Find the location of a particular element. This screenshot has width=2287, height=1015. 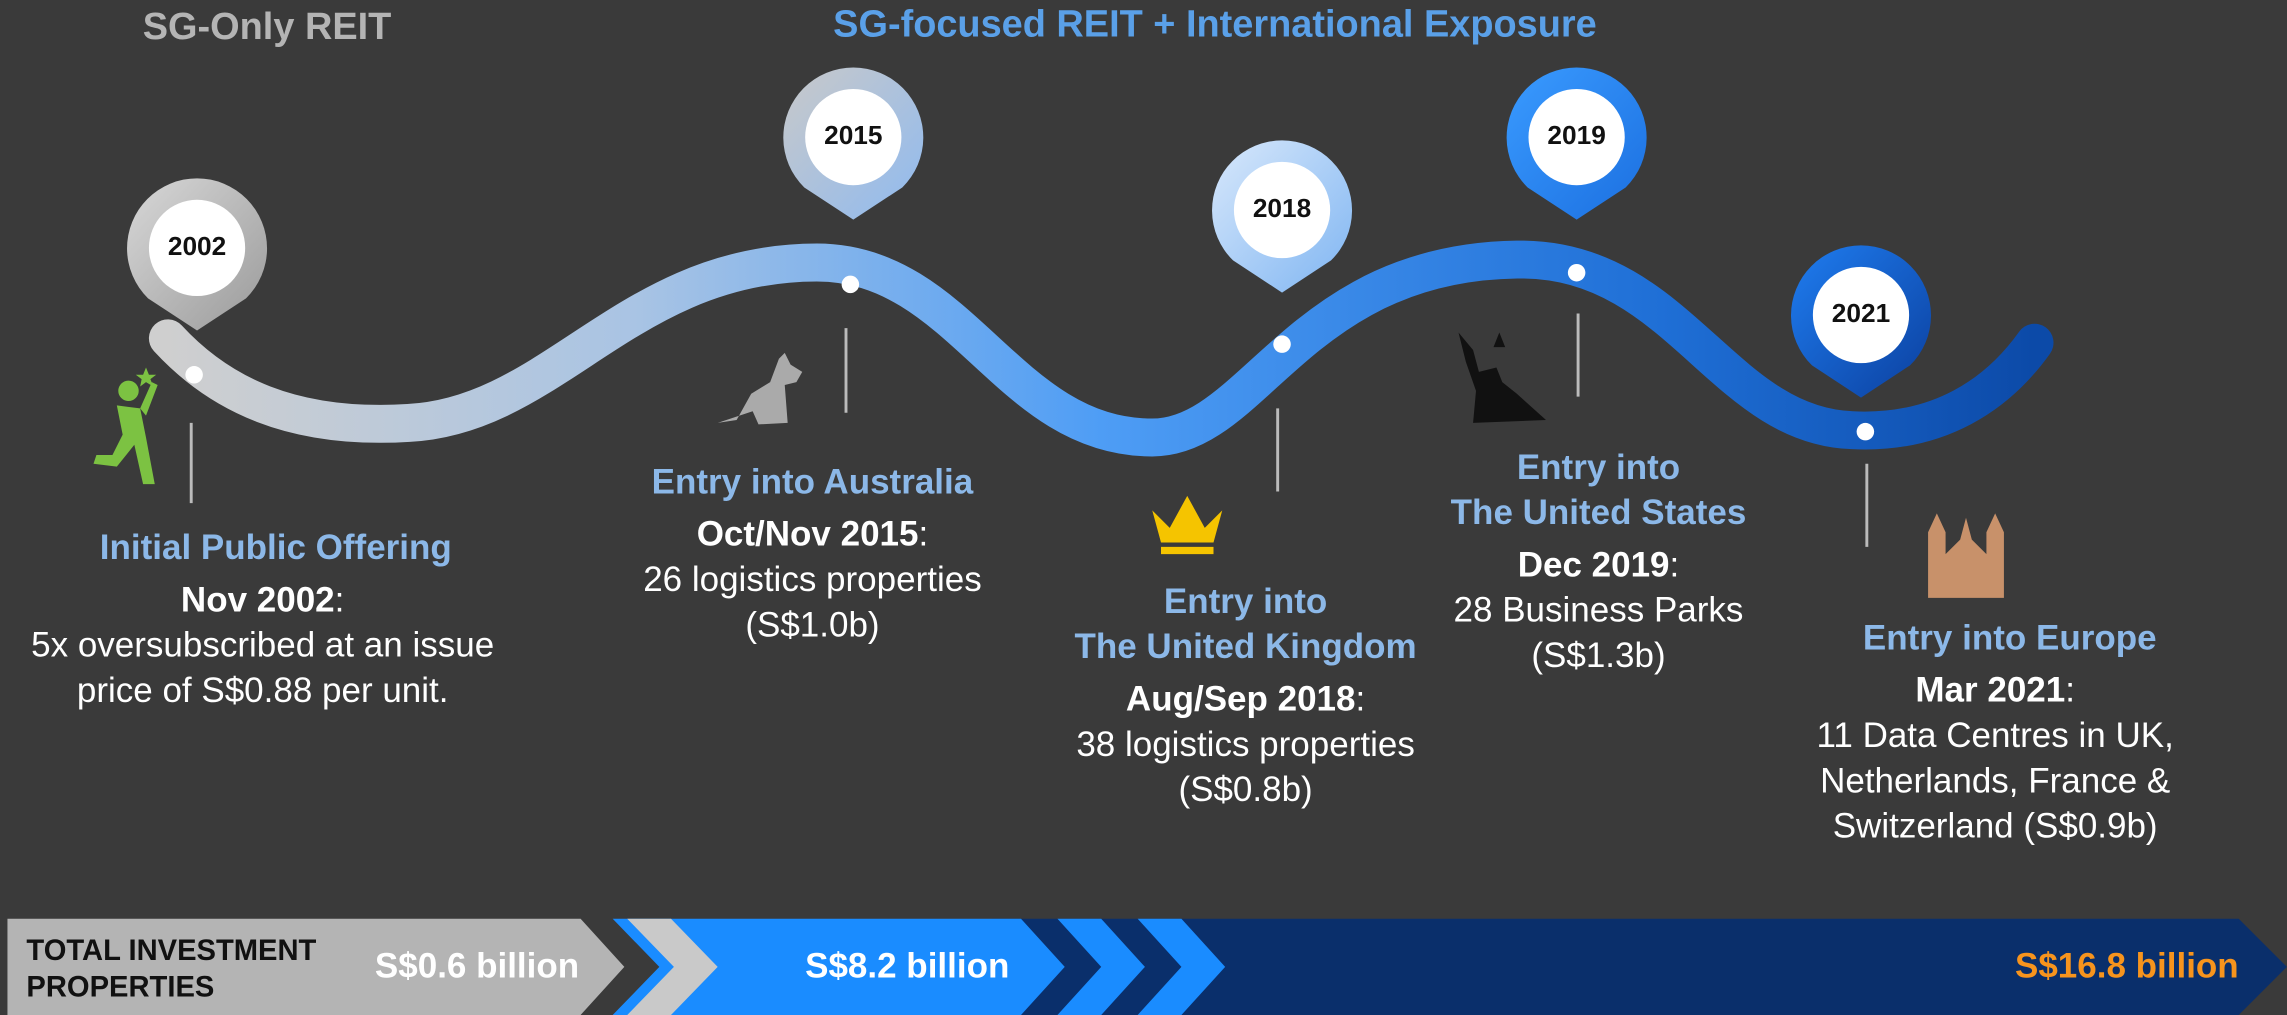

icon-liberty is located at coordinates (1502, 377).